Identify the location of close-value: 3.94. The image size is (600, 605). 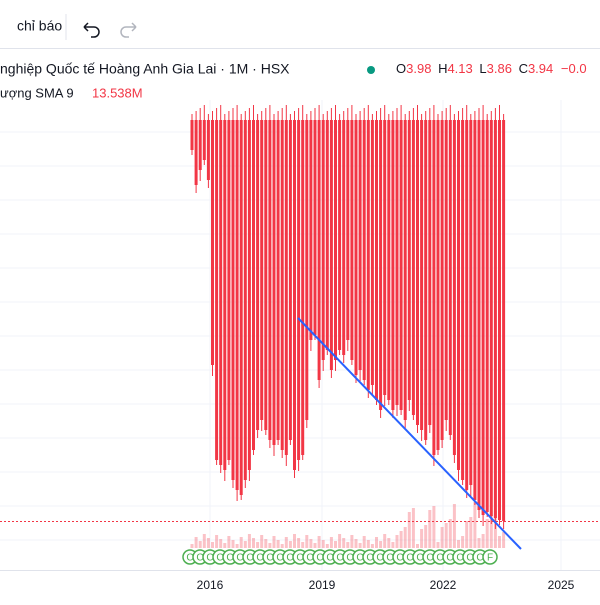
(540, 68).